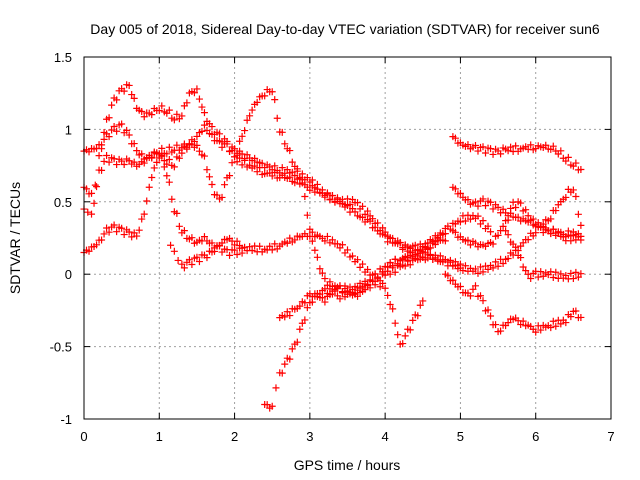 The image size is (640, 480). I want to click on x-tick-label: 2, so click(234, 436).